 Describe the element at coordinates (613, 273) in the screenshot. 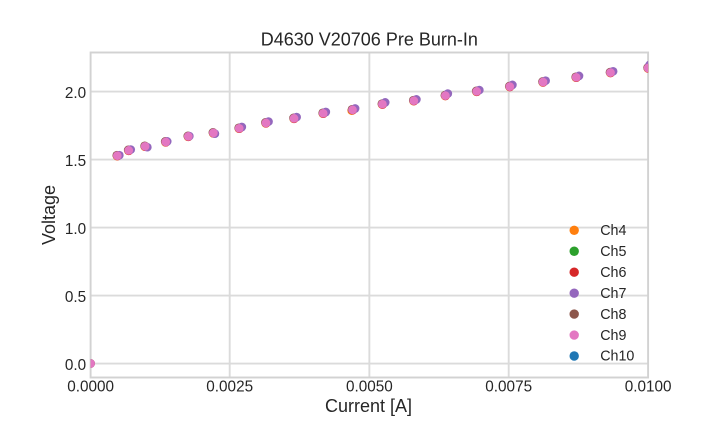

I see `svg-text: Ch6` at that location.